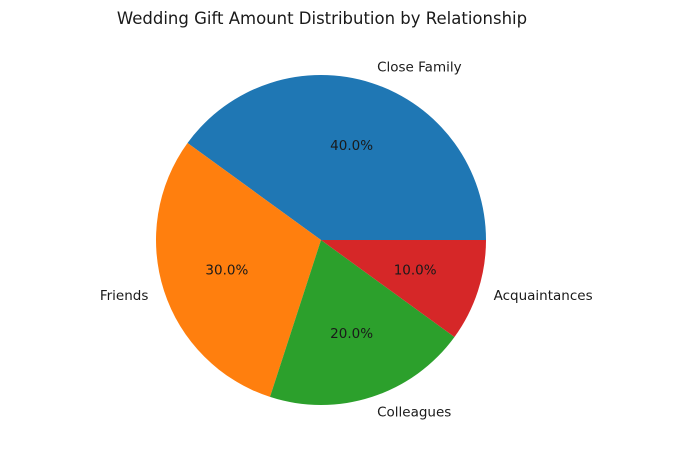  I want to click on slice-percent-close-family: 40.0%, so click(351, 146).